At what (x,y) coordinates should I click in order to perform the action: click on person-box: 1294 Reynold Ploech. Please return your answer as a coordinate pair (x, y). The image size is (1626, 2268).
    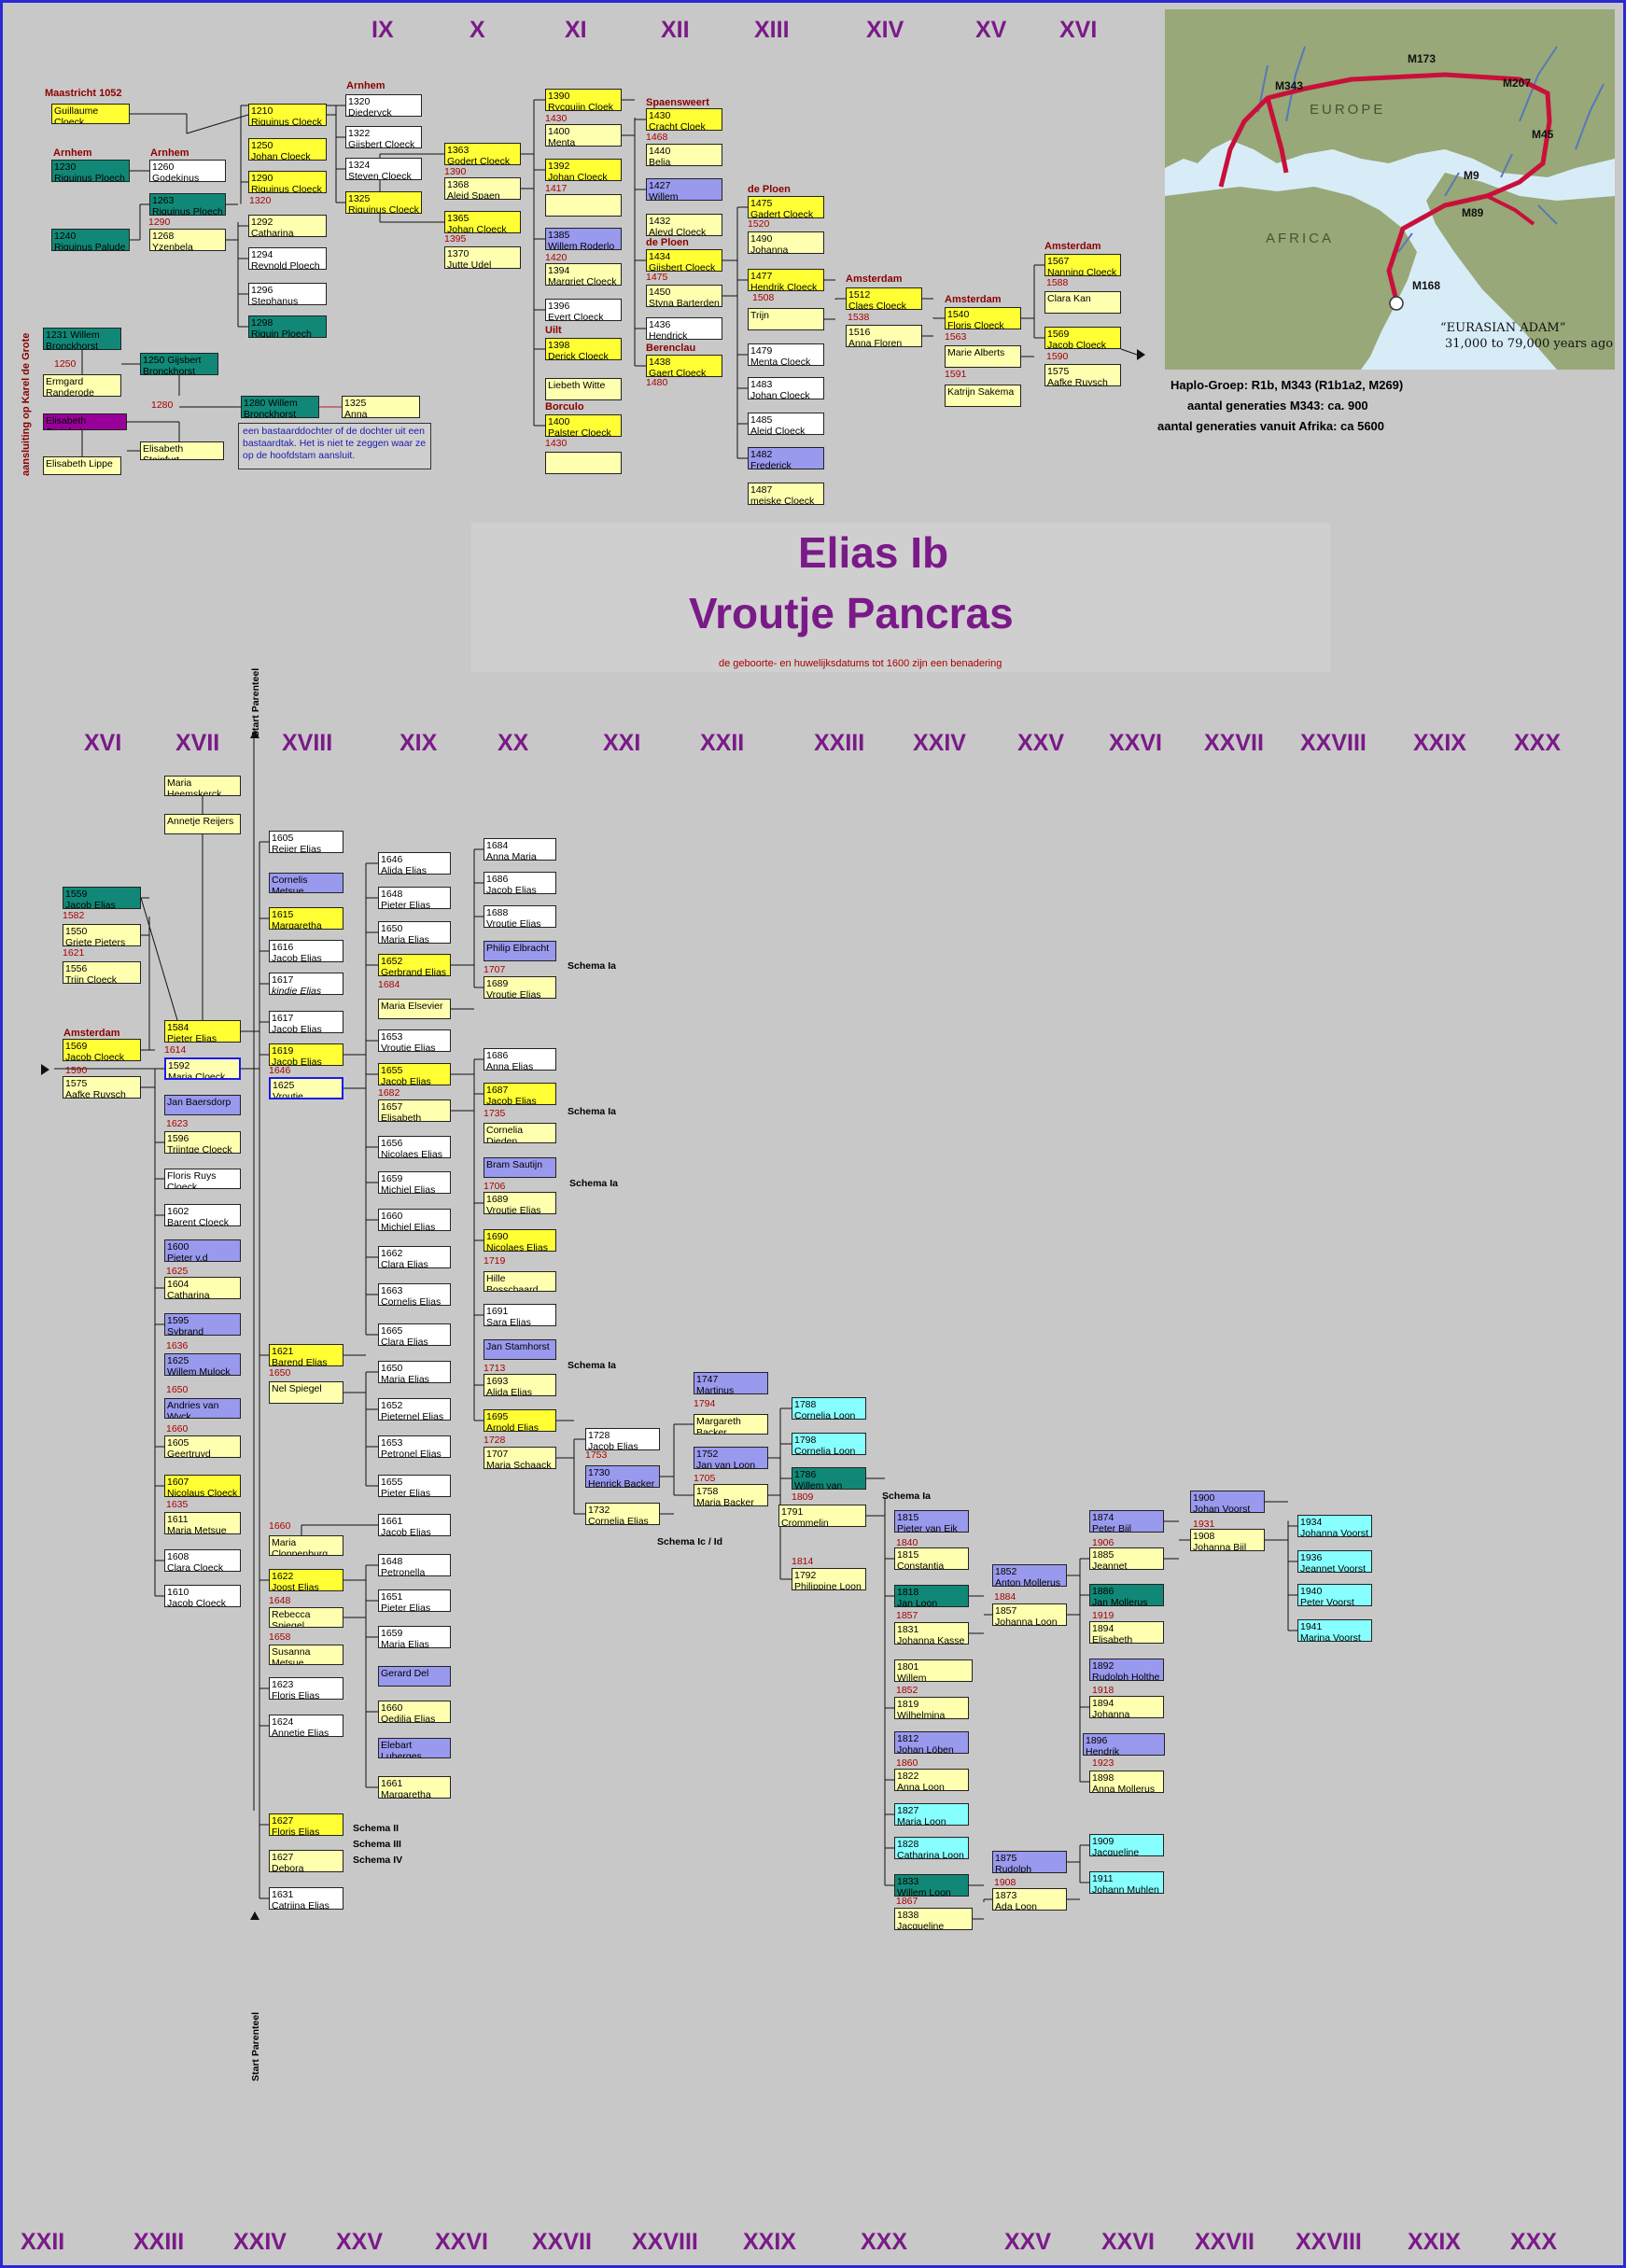
    Looking at the image, I should click on (287, 258).